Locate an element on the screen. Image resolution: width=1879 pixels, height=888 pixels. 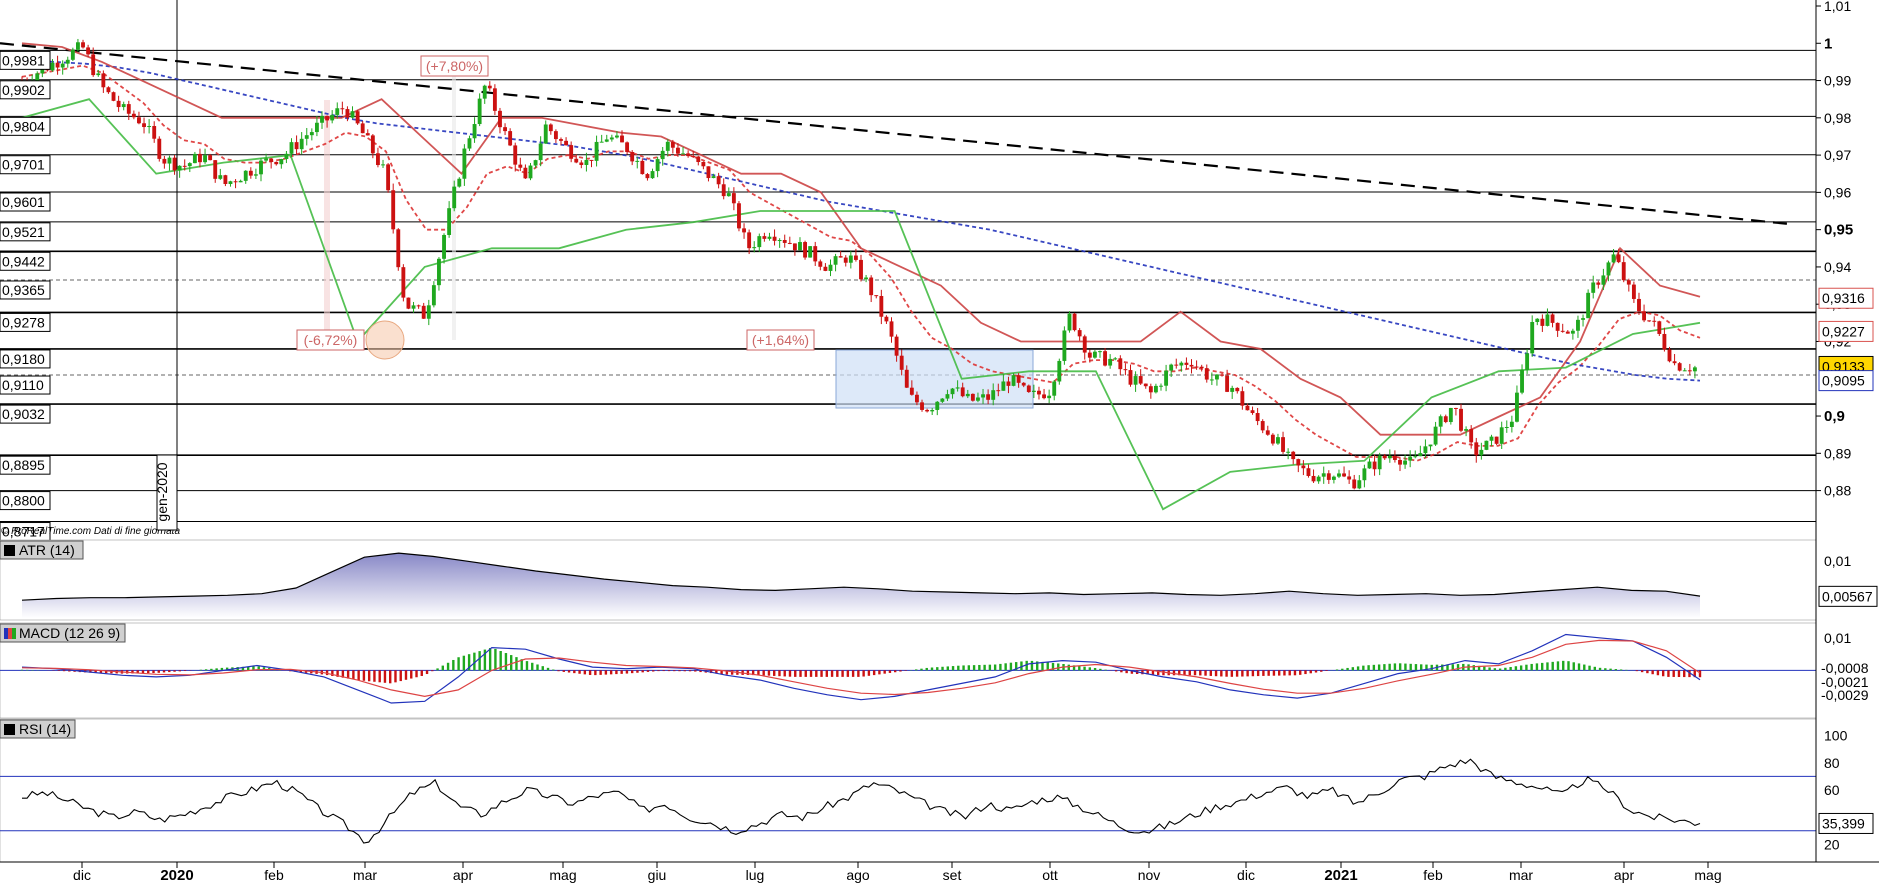
level-label: 0,9365 is located at coordinates (23, 290).